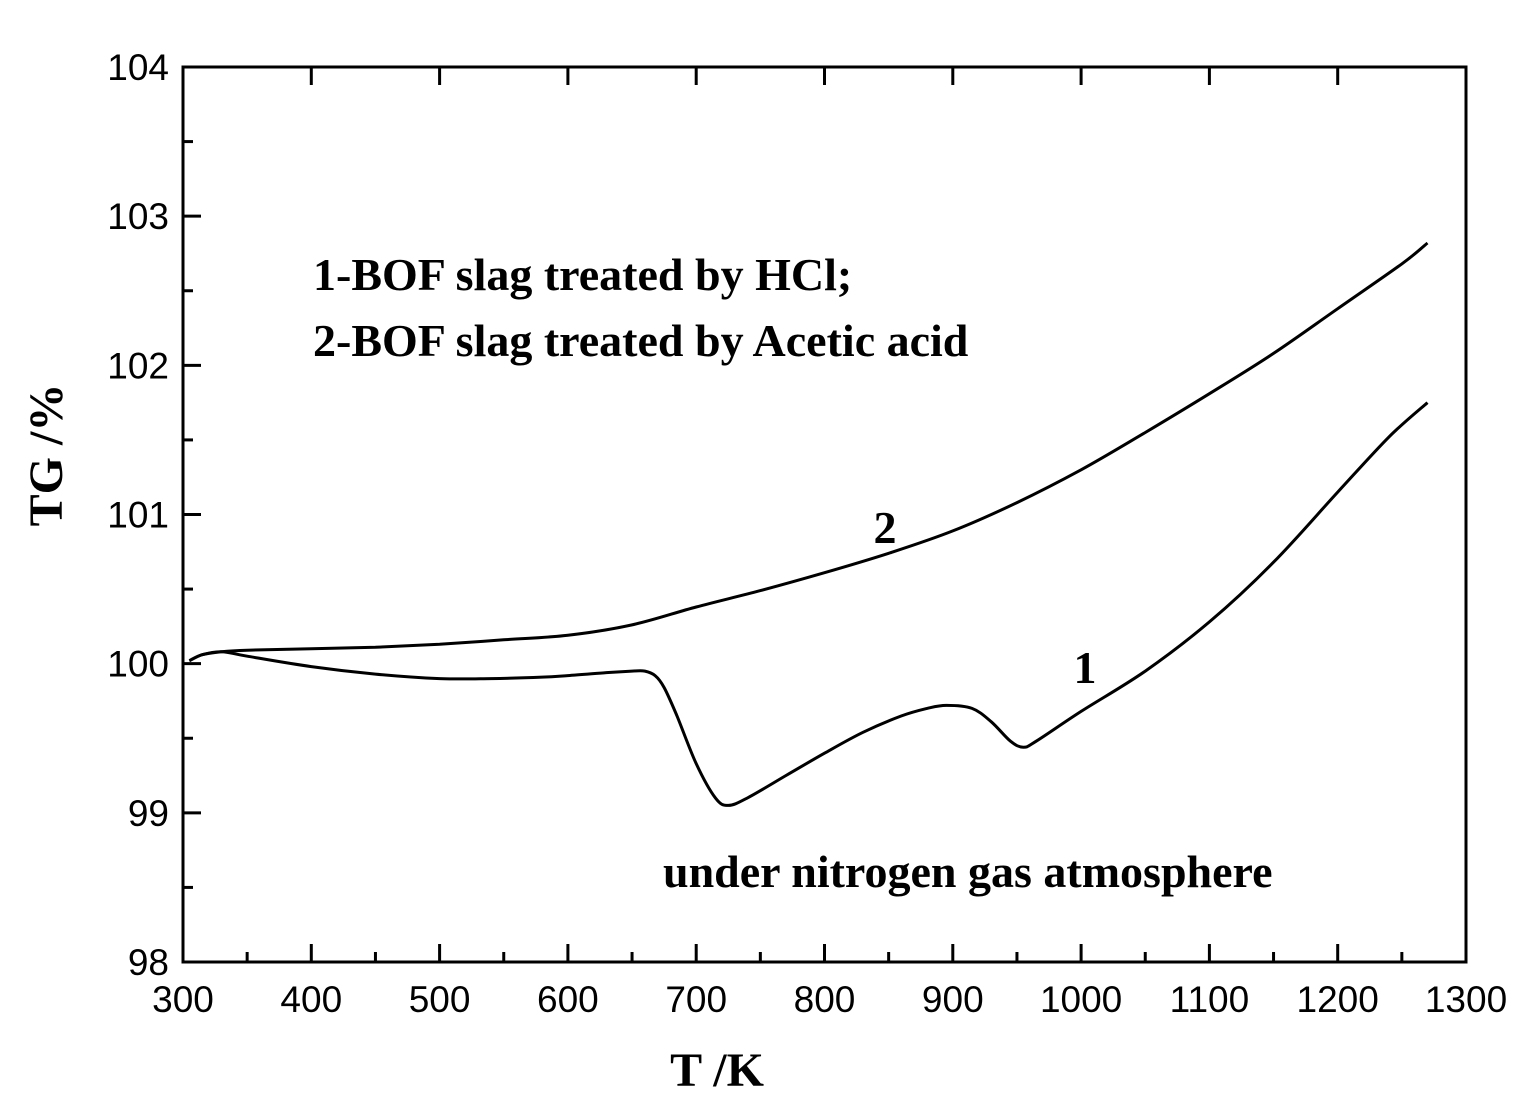 Image resolution: width=1533 pixels, height=1113 pixels. I want to click on y-axis-title: TG /%, so click(46, 455).